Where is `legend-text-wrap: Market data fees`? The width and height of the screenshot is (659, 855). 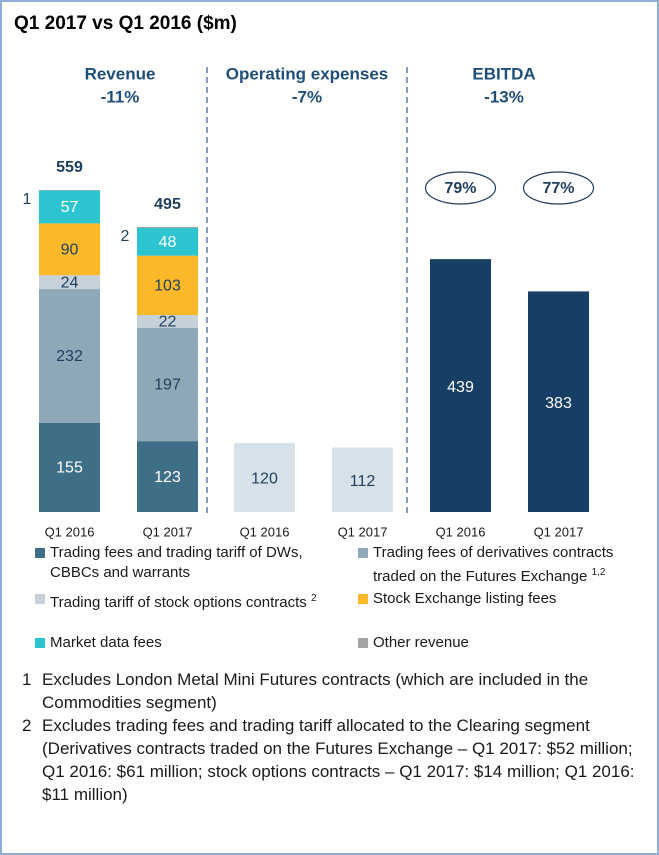
legend-text-wrap: Market data fees is located at coordinates (185, 643).